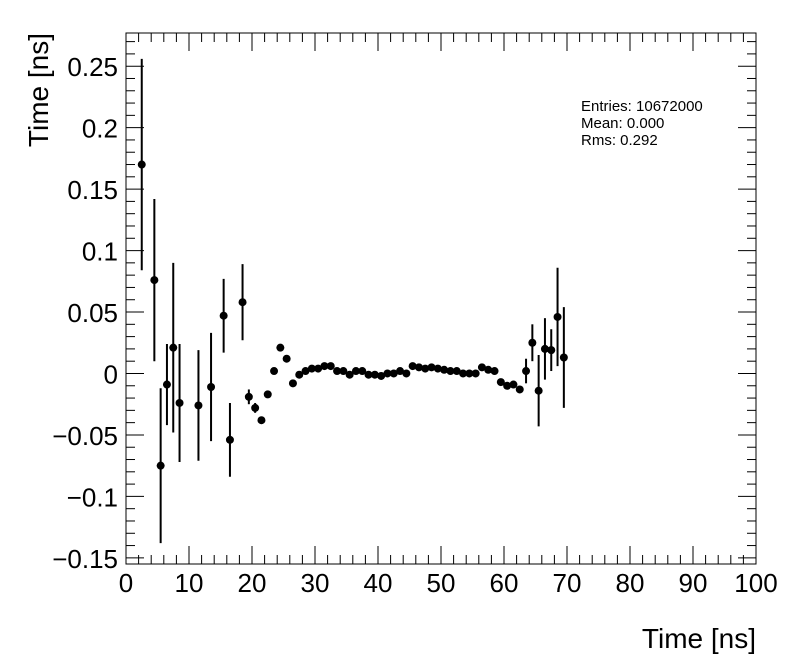 This screenshot has height=672, width=796. I want to click on y-tick-label: 0.2, so click(100, 129).